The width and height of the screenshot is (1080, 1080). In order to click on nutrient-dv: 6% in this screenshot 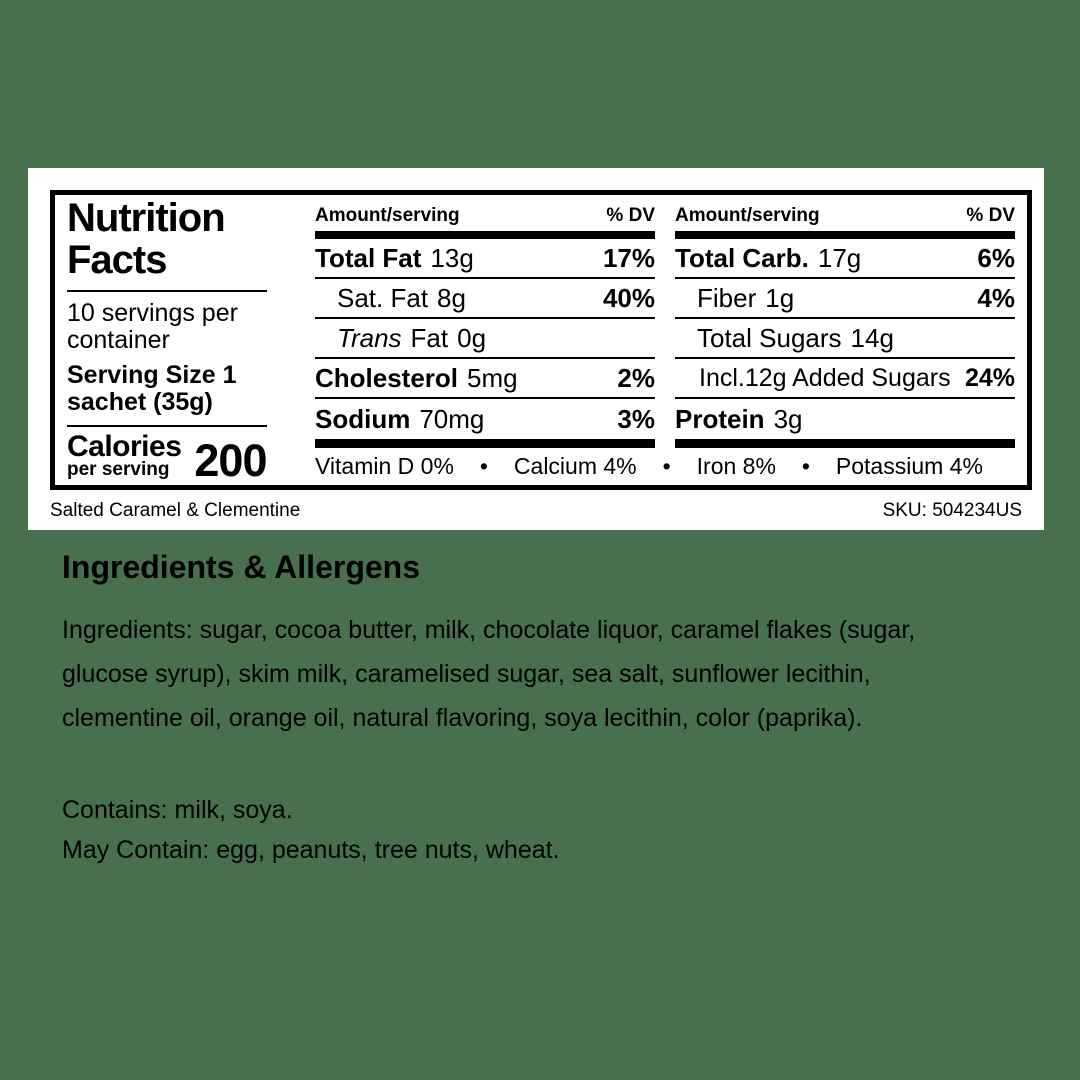, I will do `click(996, 257)`.